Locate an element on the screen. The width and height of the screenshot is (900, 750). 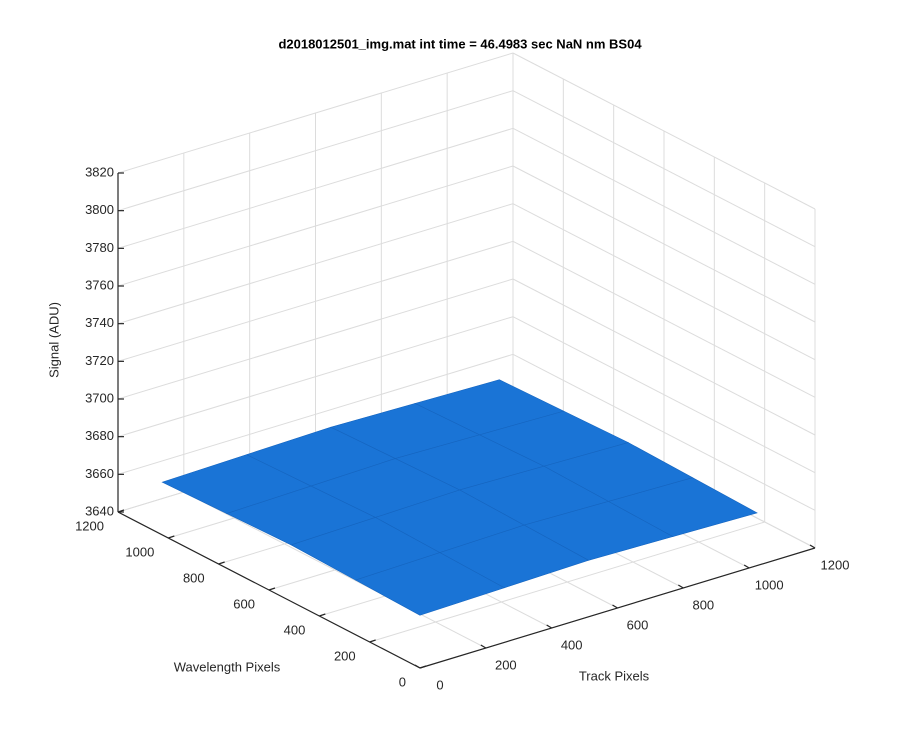
y-tick-label: 400 is located at coordinates (295, 629).